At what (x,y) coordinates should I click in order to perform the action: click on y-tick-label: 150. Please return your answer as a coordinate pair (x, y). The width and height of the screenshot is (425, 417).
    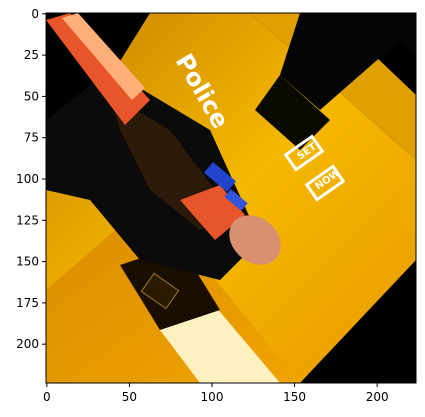
    Looking at the image, I should click on (27, 262).